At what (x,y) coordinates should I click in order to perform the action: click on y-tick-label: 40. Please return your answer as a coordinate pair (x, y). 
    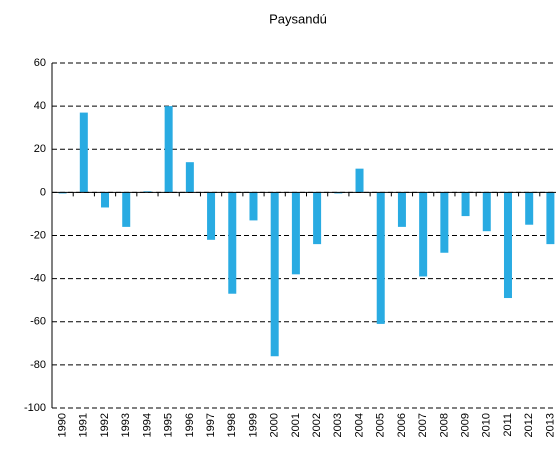
    Looking at the image, I should click on (40, 106).